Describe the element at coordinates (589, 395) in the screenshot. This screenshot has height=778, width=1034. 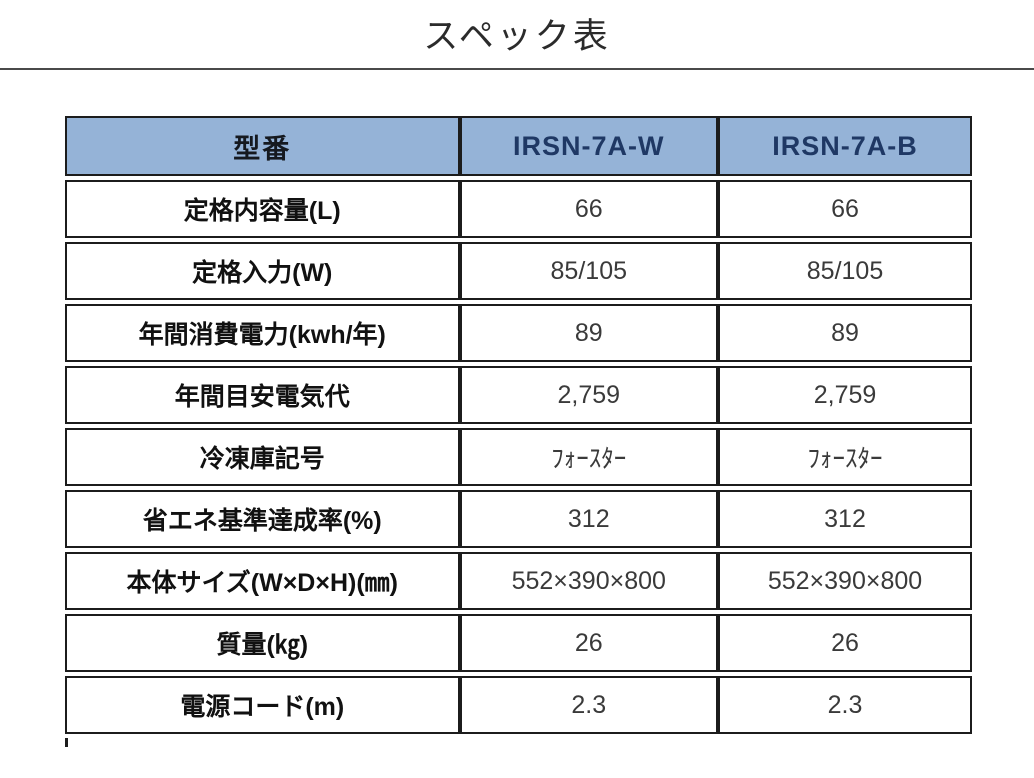
I see `value-annual-electricity-cost-w: 2,759` at that location.